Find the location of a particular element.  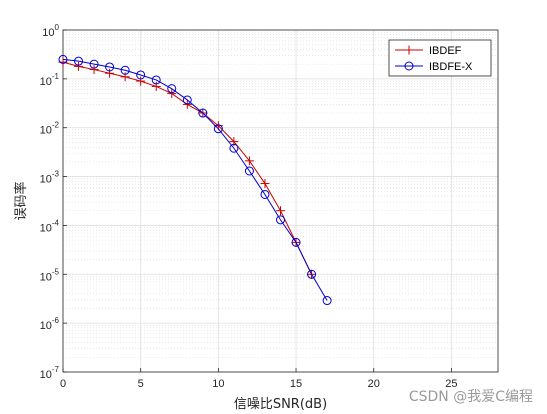

legend-label-ibdfe-x: IBDFE-X is located at coordinates (451, 67).